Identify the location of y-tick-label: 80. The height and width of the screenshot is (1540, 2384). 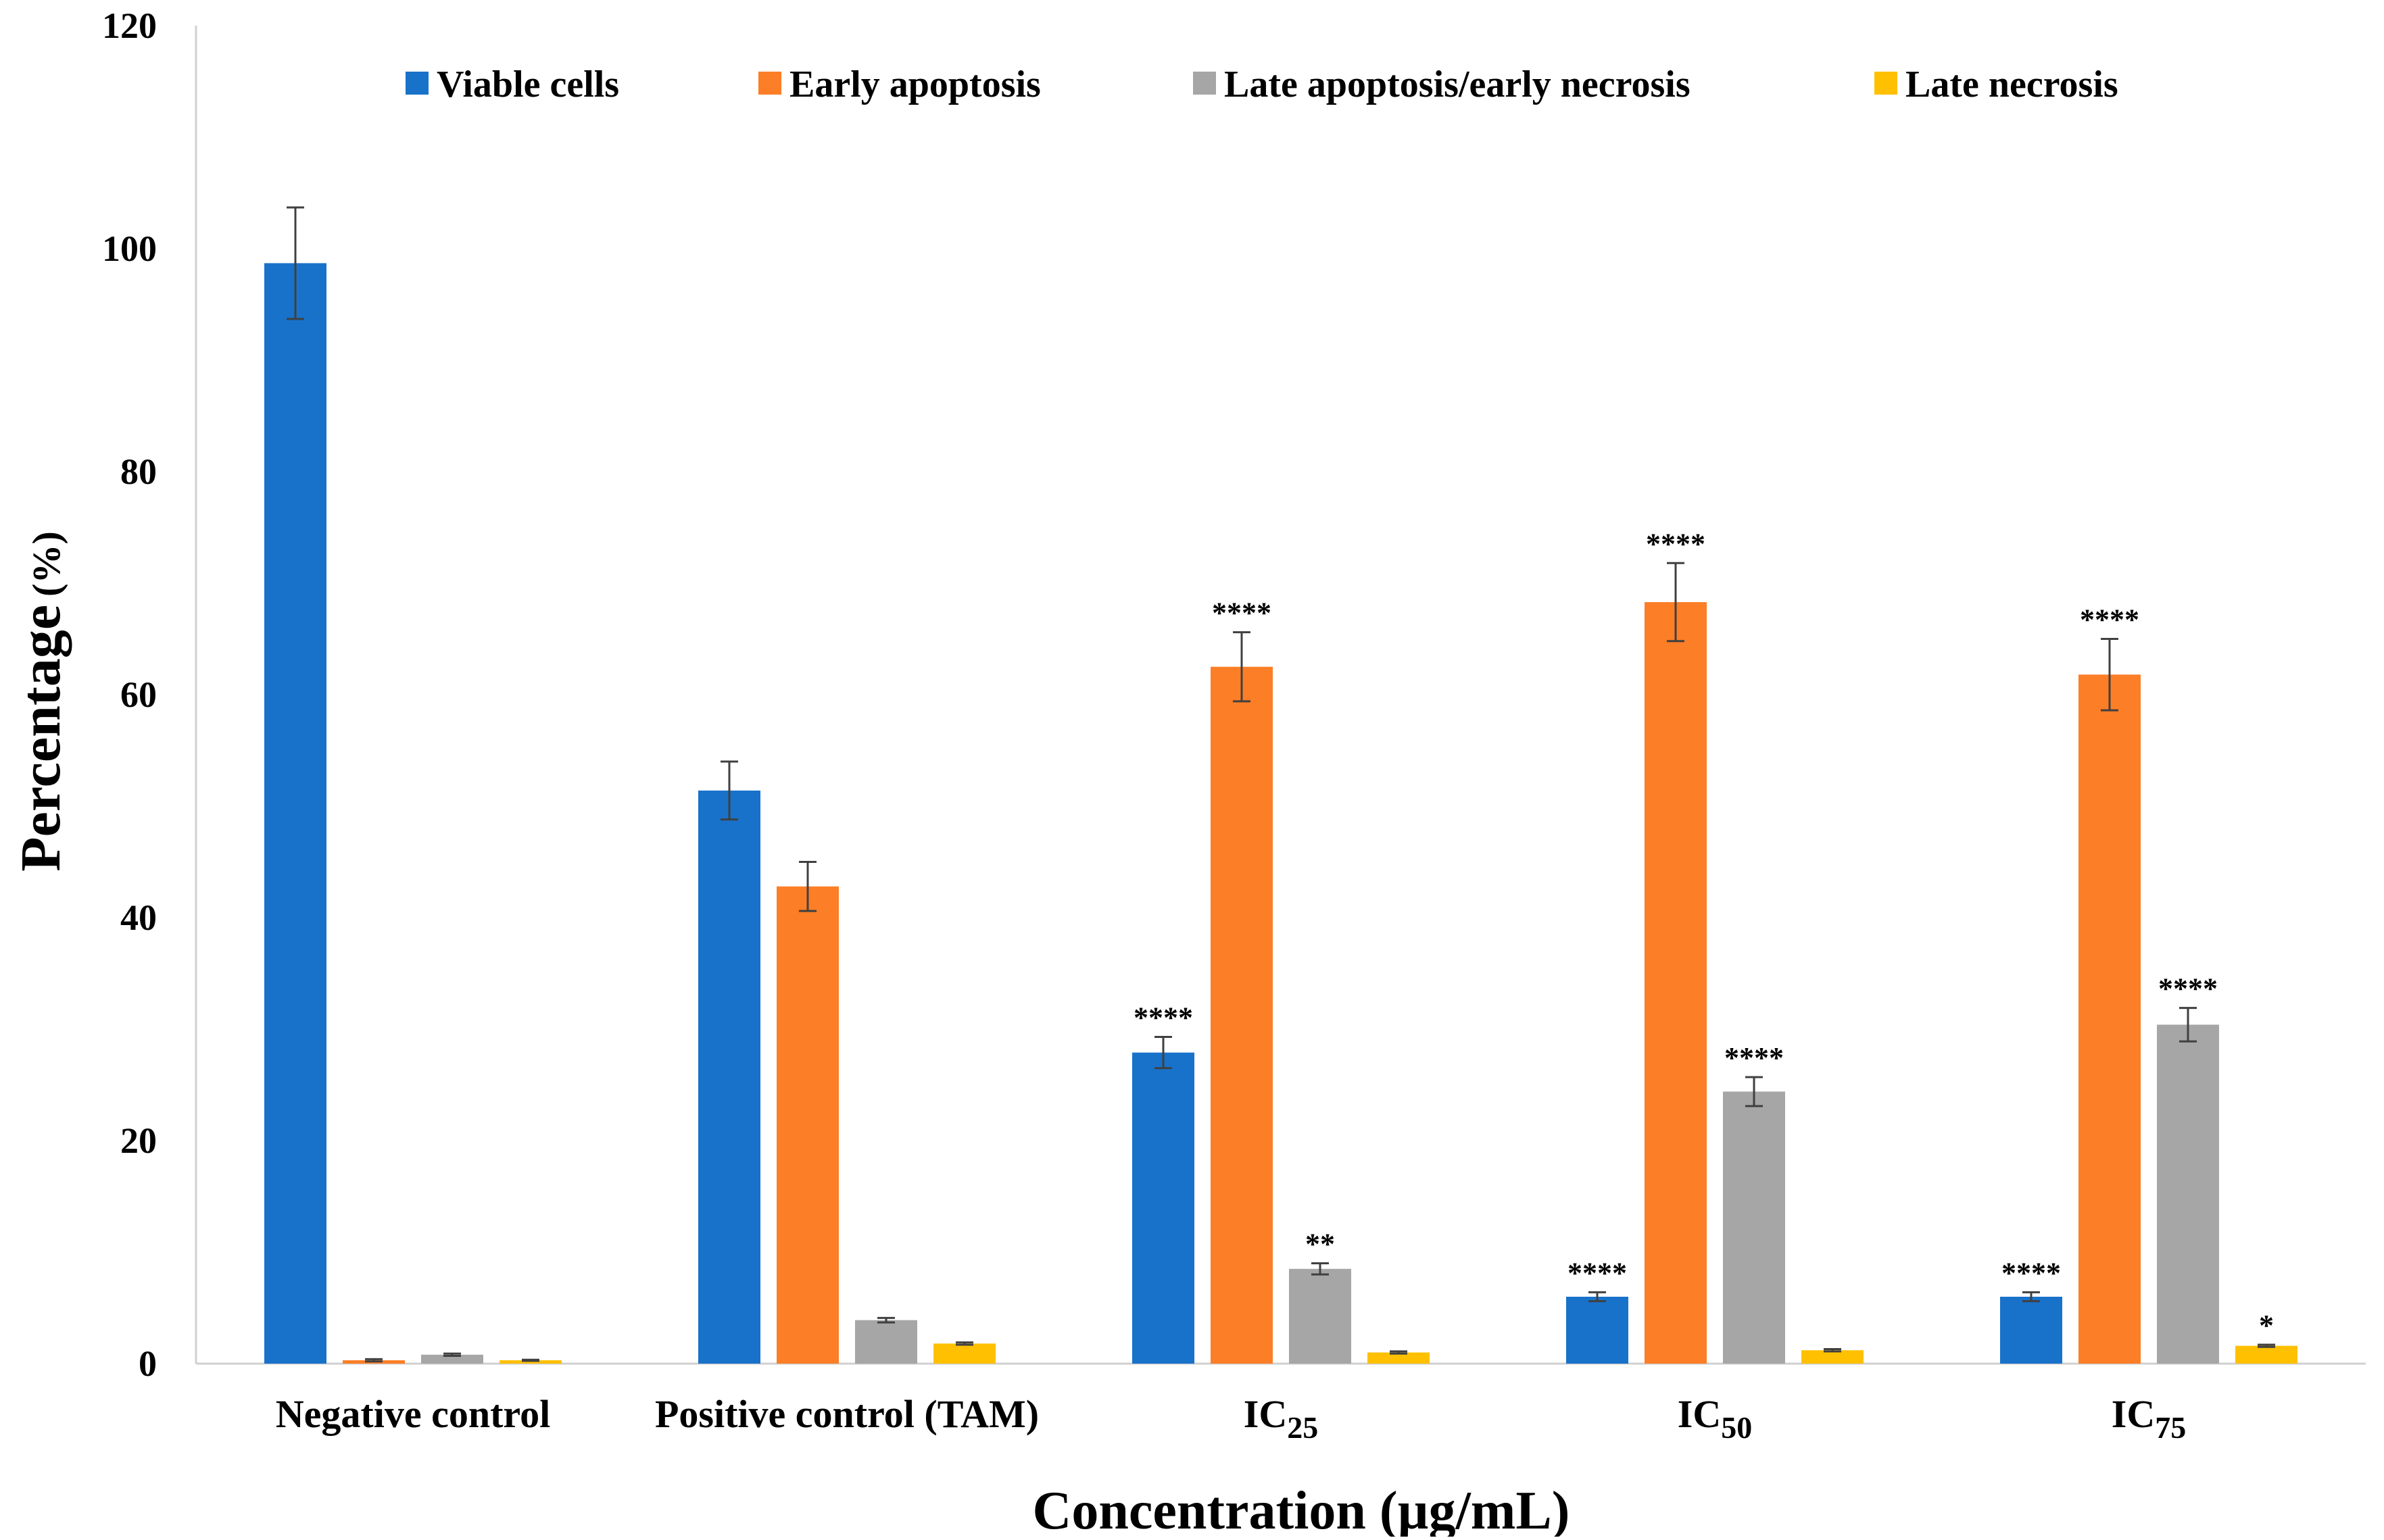
(138, 471).